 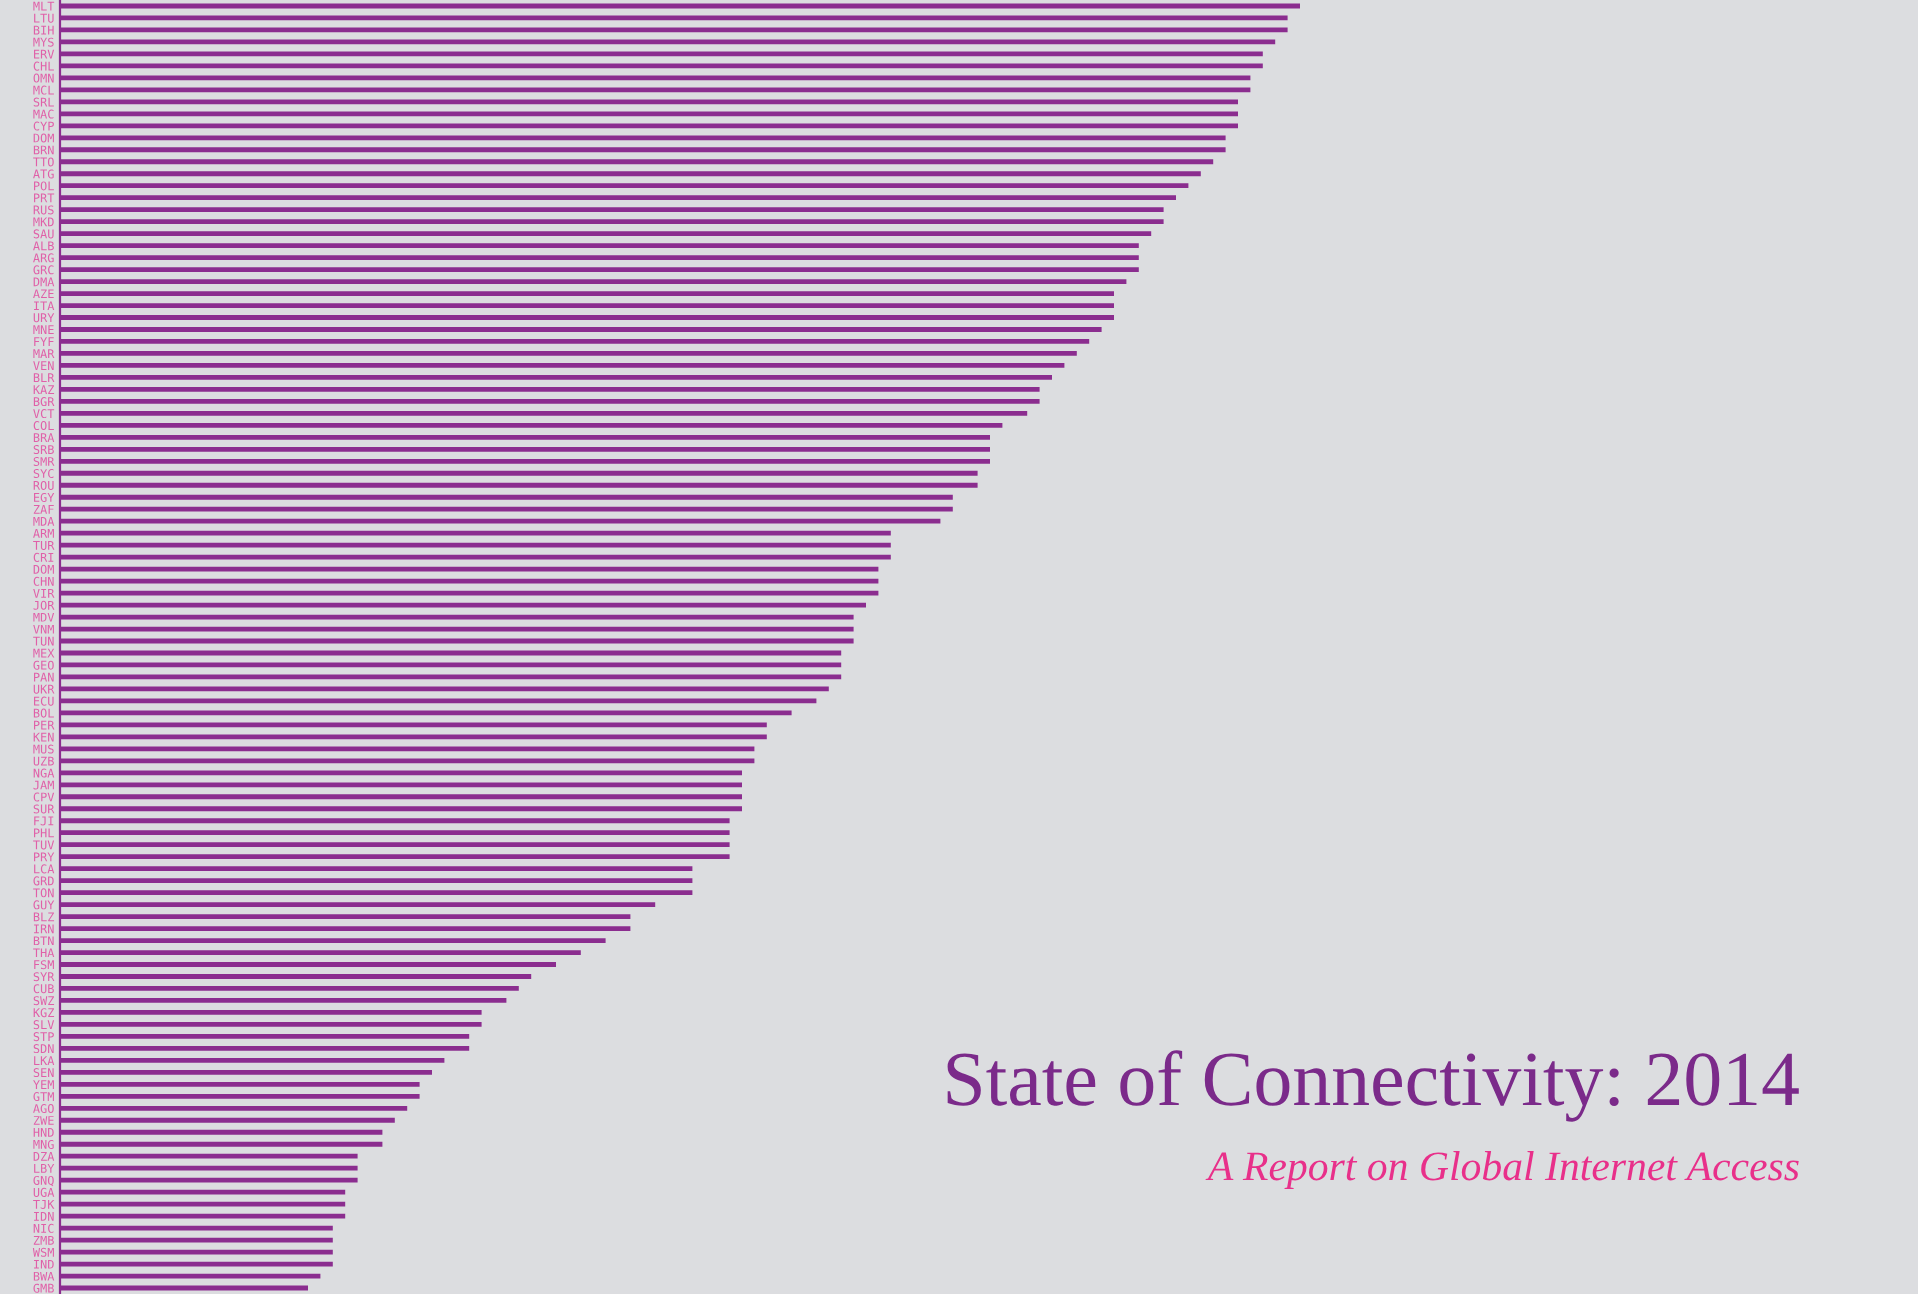 What do you see at coordinates (1373, 1086) in the screenshot?
I see `text: State of Connectivity: 2014` at bounding box center [1373, 1086].